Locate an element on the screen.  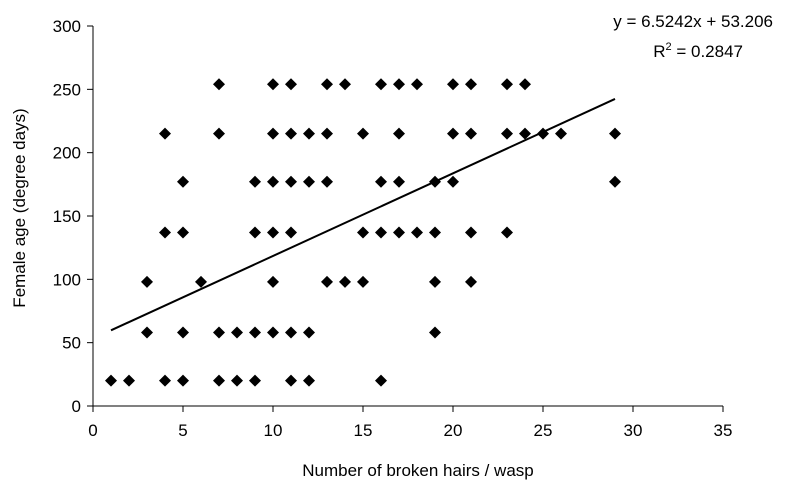
y-tick-label: 0 is located at coordinates (76, 406).